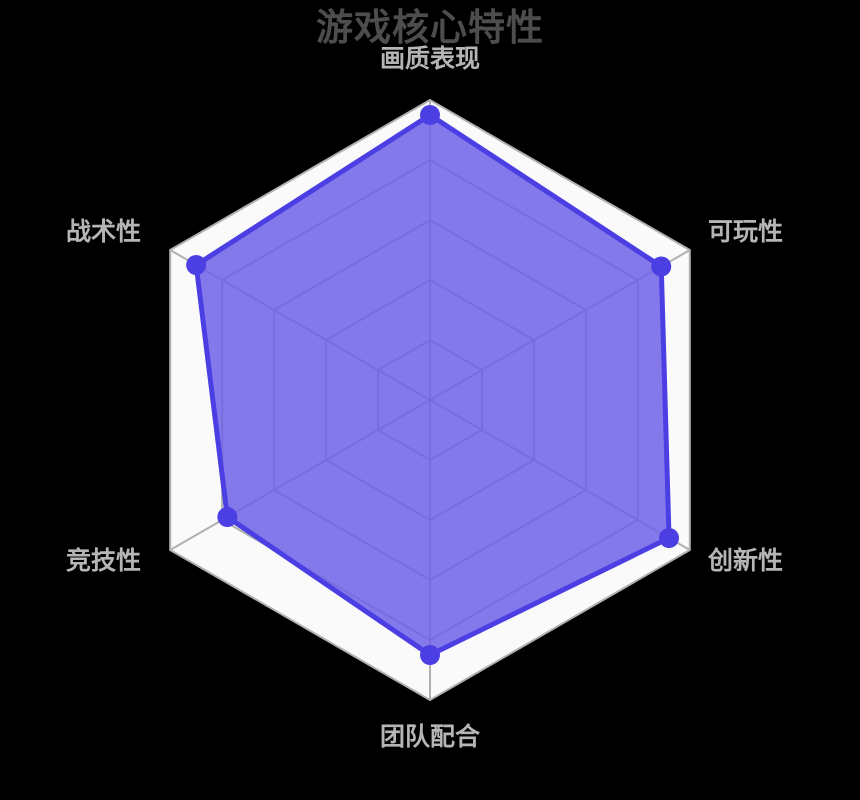  I want to click on axis-label-top: 画质表现, so click(429, 58).